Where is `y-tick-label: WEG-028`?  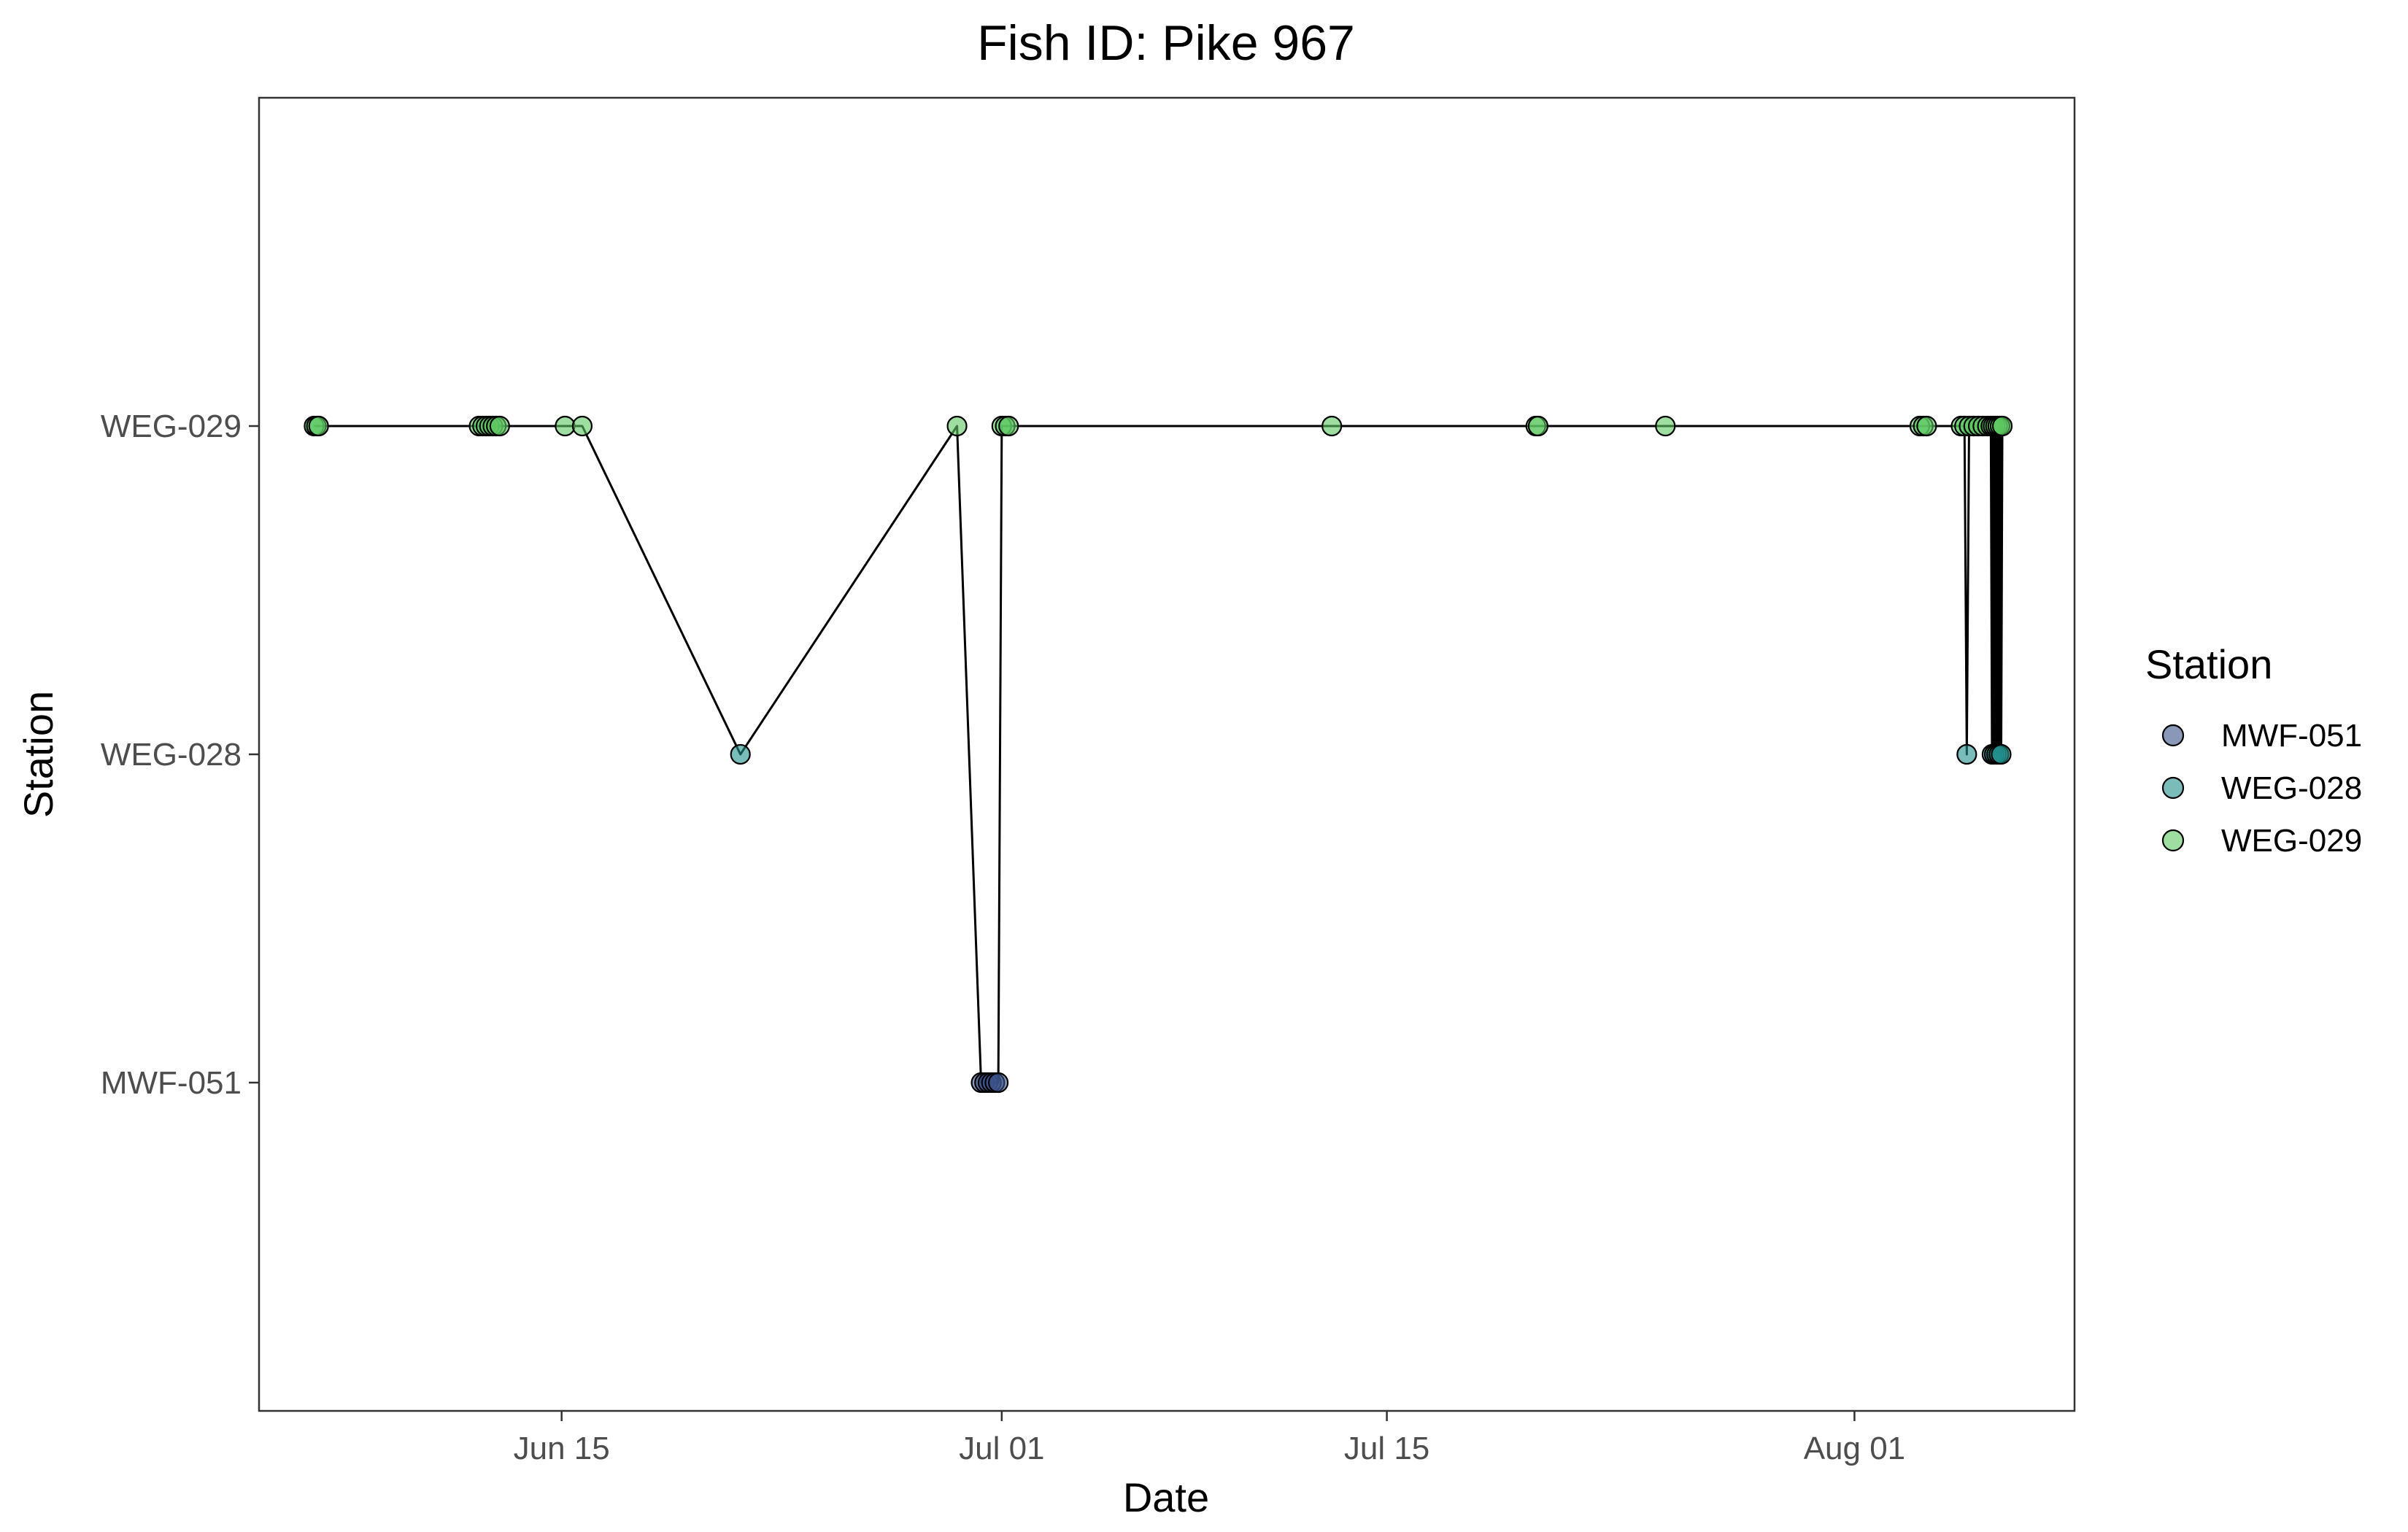
y-tick-label: WEG-028 is located at coordinates (171, 755).